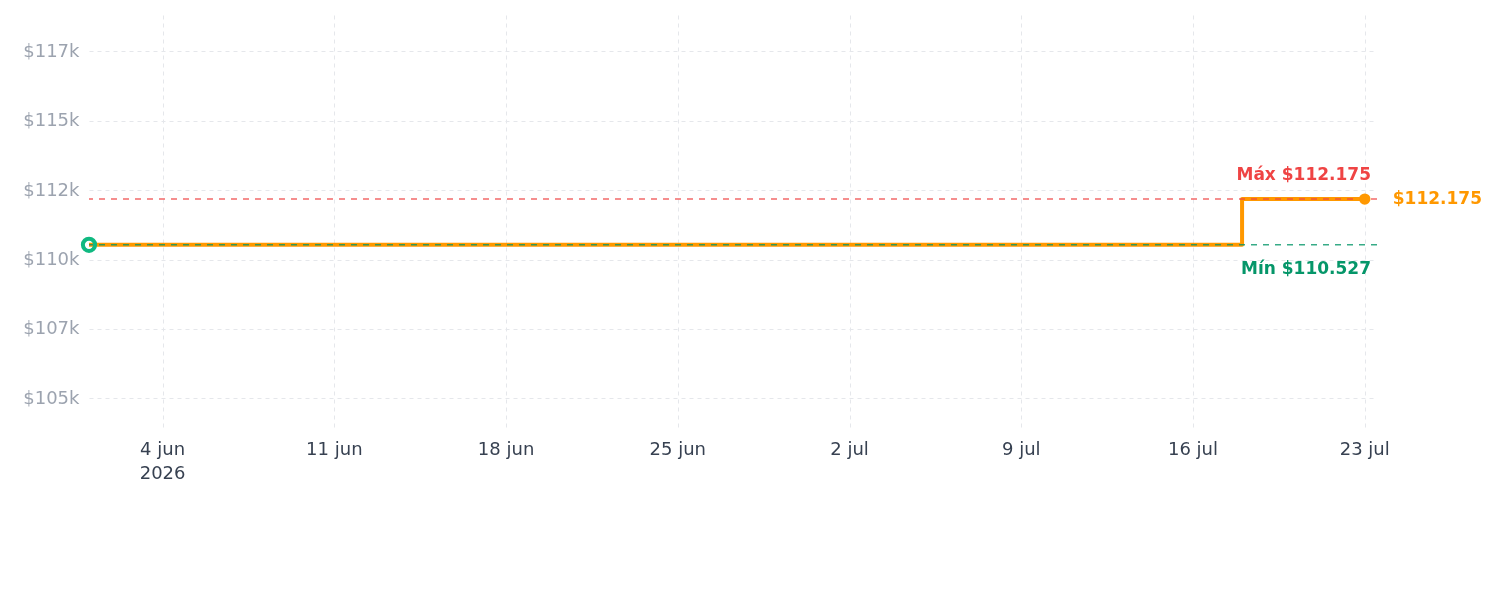  What do you see at coordinates (1364, 448) in the screenshot?
I see `x-tick-label: 23 jul` at bounding box center [1364, 448].